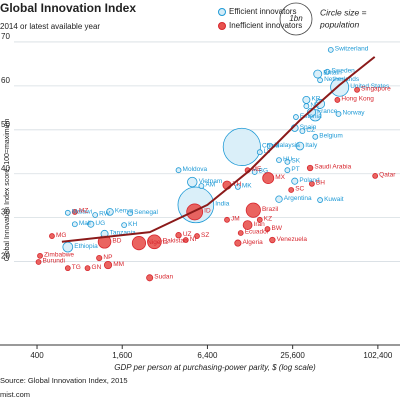 The width and height of the screenshot is (400, 400). What do you see at coordinates (85, 223) in the screenshot?
I see `point-label: Mali` at bounding box center [85, 223].